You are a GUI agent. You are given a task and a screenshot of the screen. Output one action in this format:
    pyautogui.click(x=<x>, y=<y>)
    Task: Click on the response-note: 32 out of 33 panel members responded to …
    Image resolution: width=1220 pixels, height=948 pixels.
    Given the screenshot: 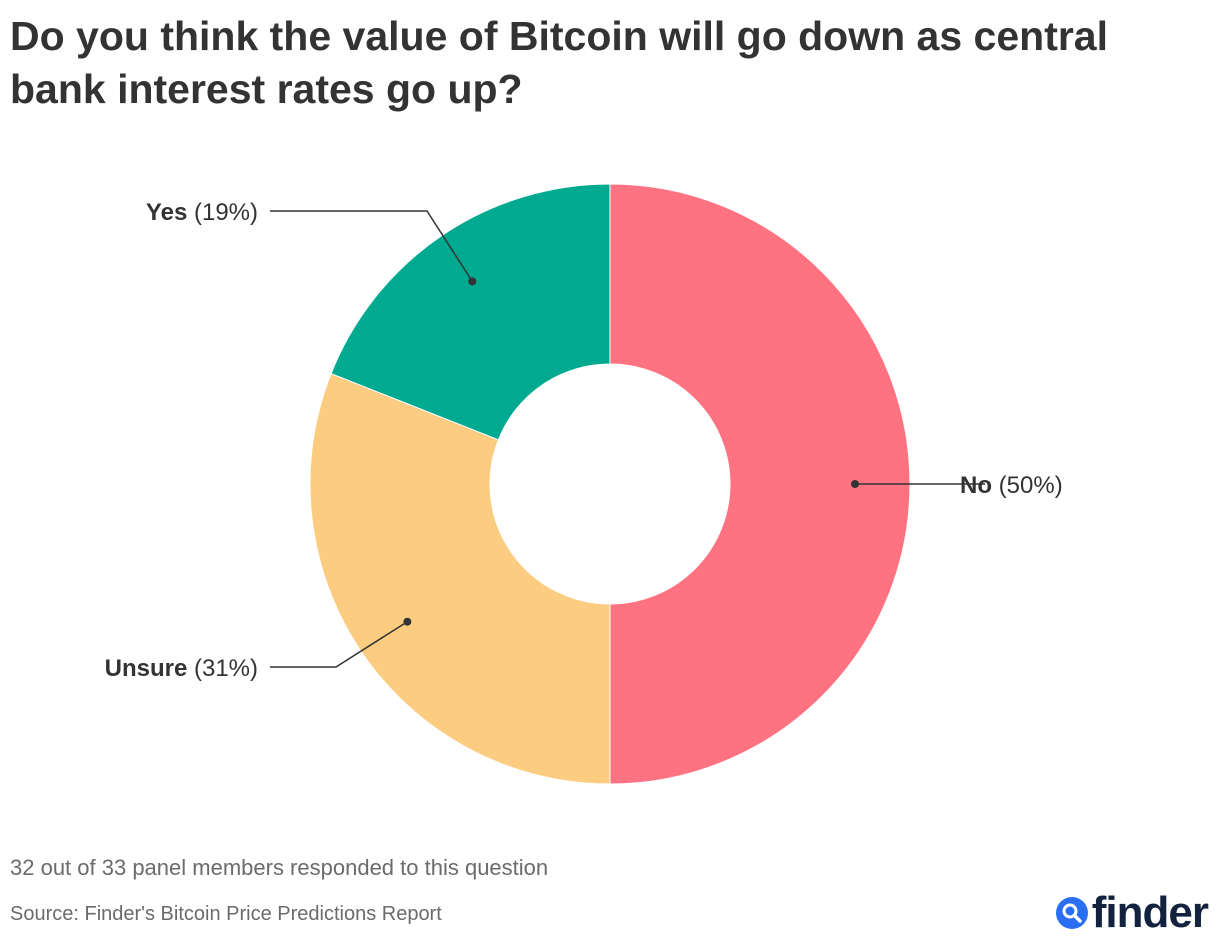 What is the action you would take?
    pyautogui.click(x=279, y=867)
    